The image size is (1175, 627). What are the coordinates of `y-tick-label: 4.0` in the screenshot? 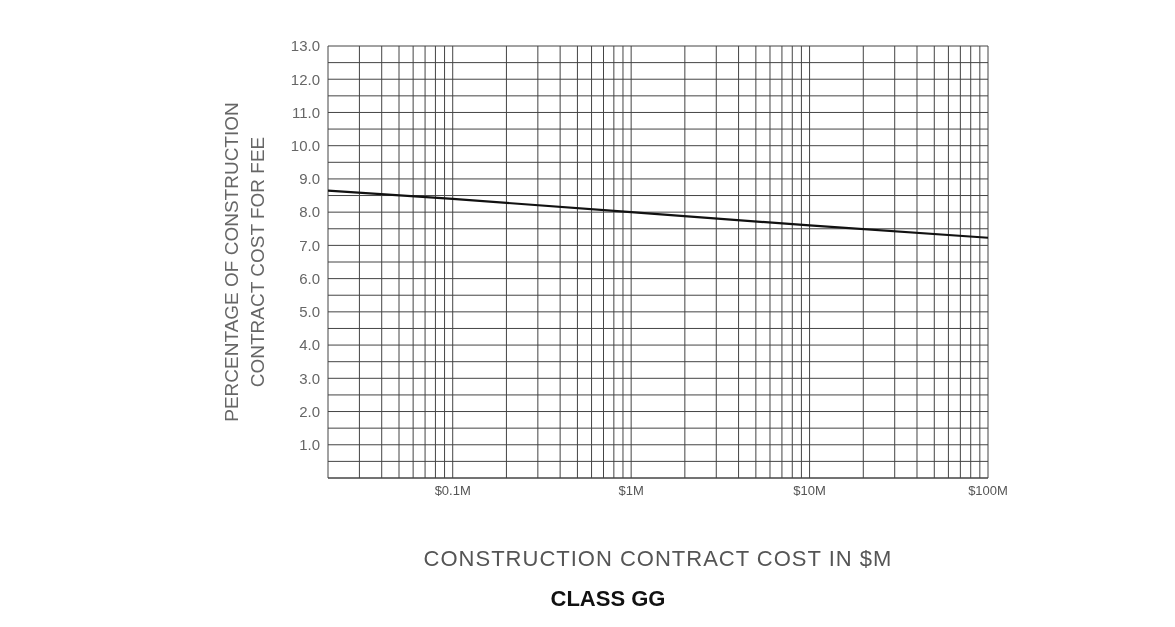 It's located at (309, 345).